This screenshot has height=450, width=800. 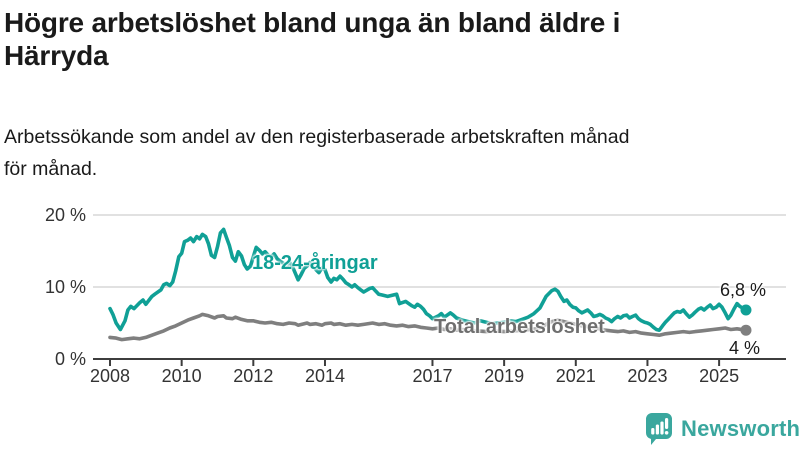 What do you see at coordinates (253, 376) in the screenshot?
I see `x-axis-tick-label: 2012` at bounding box center [253, 376].